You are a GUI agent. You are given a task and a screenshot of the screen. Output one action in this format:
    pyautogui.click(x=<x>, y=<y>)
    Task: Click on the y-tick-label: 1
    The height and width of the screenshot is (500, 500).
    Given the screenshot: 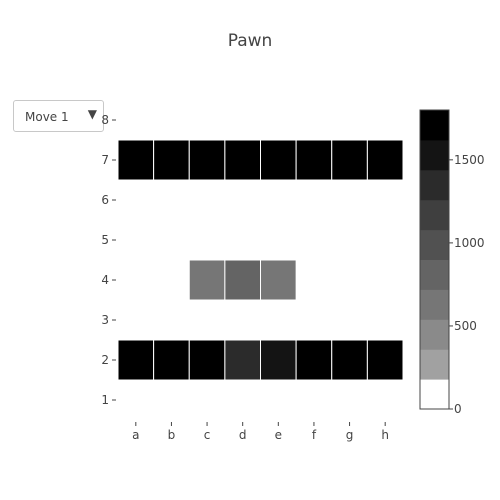 What is the action you would take?
    pyautogui.click(x=105, y=400)
    